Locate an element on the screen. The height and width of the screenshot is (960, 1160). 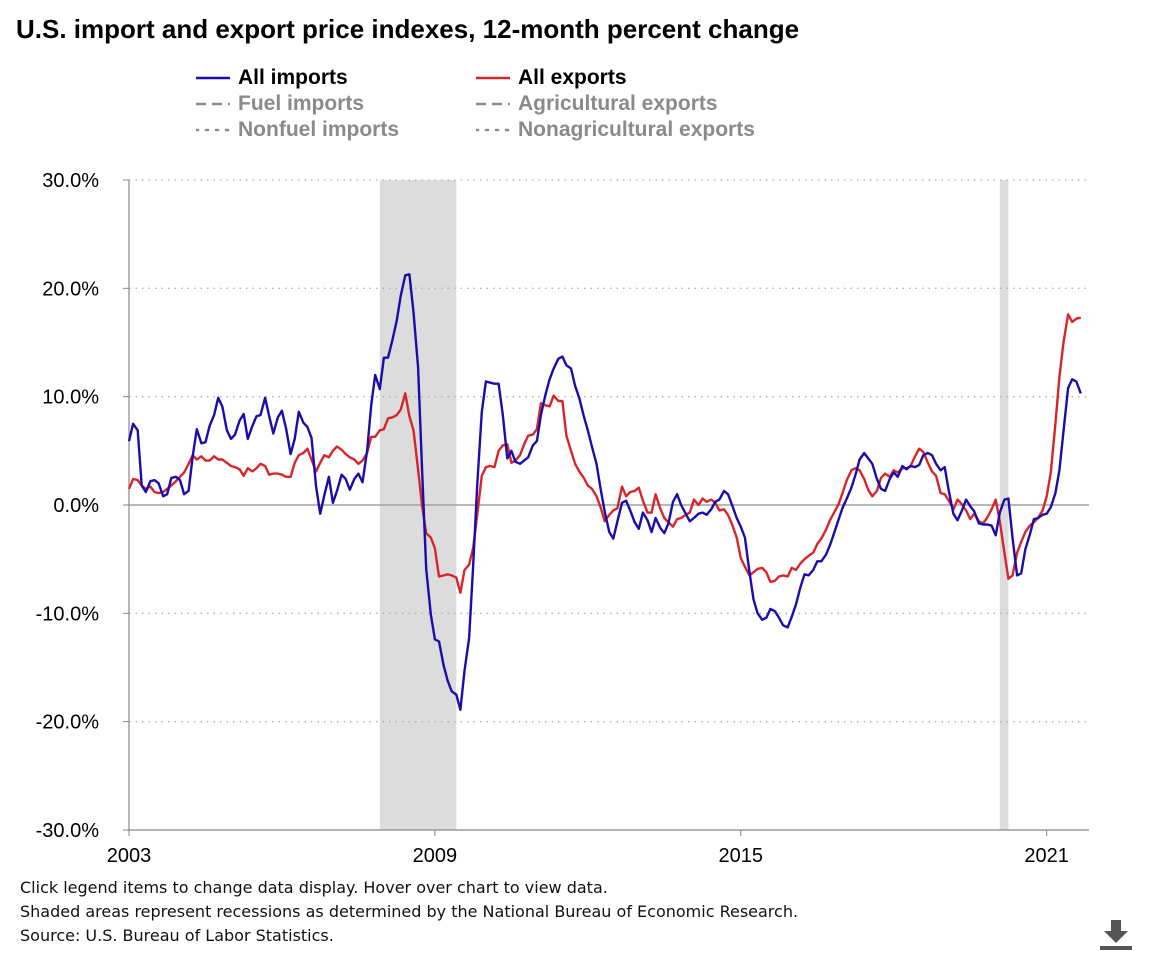
legend-item-fuel-imports: Fuel imports is located at coordinates (280, 104).